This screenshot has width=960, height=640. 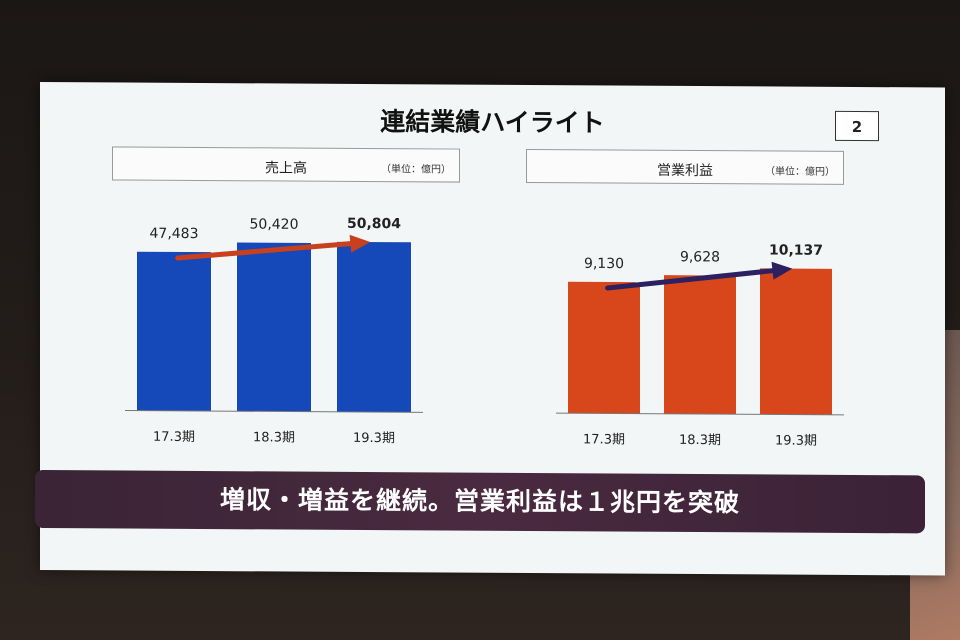 I want to click on revenue-chart-header: 売上高 （単位：億円）, so click(x=286, y=164).